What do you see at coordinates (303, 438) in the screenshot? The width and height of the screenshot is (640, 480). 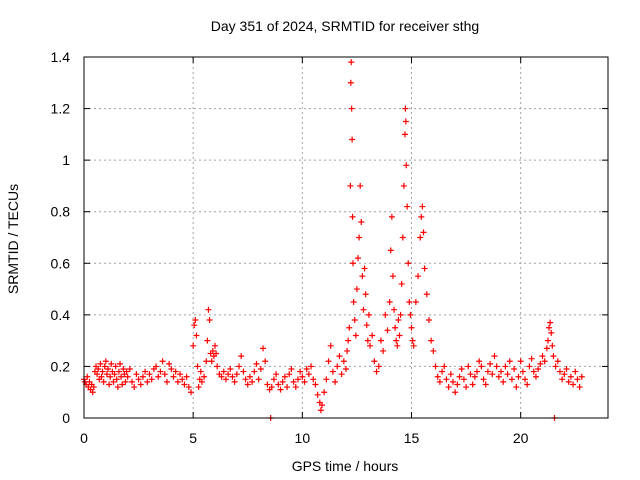 I see `x-tick-label: 10` at bounding box center [303, 438].